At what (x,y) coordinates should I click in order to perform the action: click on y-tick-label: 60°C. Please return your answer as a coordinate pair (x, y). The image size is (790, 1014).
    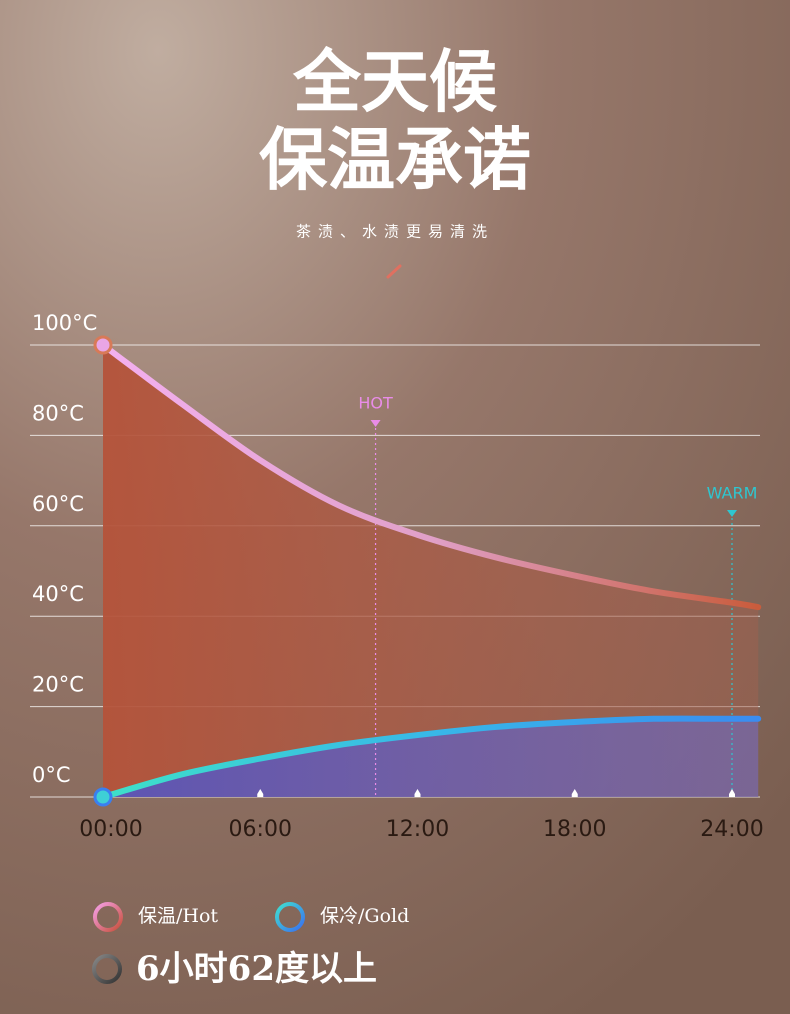
    Looking at the image, I should click on (58, 504).